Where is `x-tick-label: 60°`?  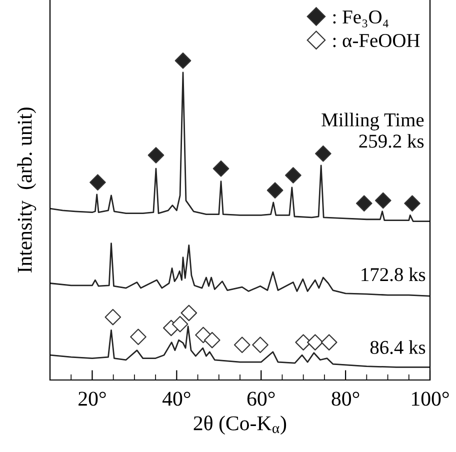
x-tick-label: 60° is located at coordinates (261, 399).